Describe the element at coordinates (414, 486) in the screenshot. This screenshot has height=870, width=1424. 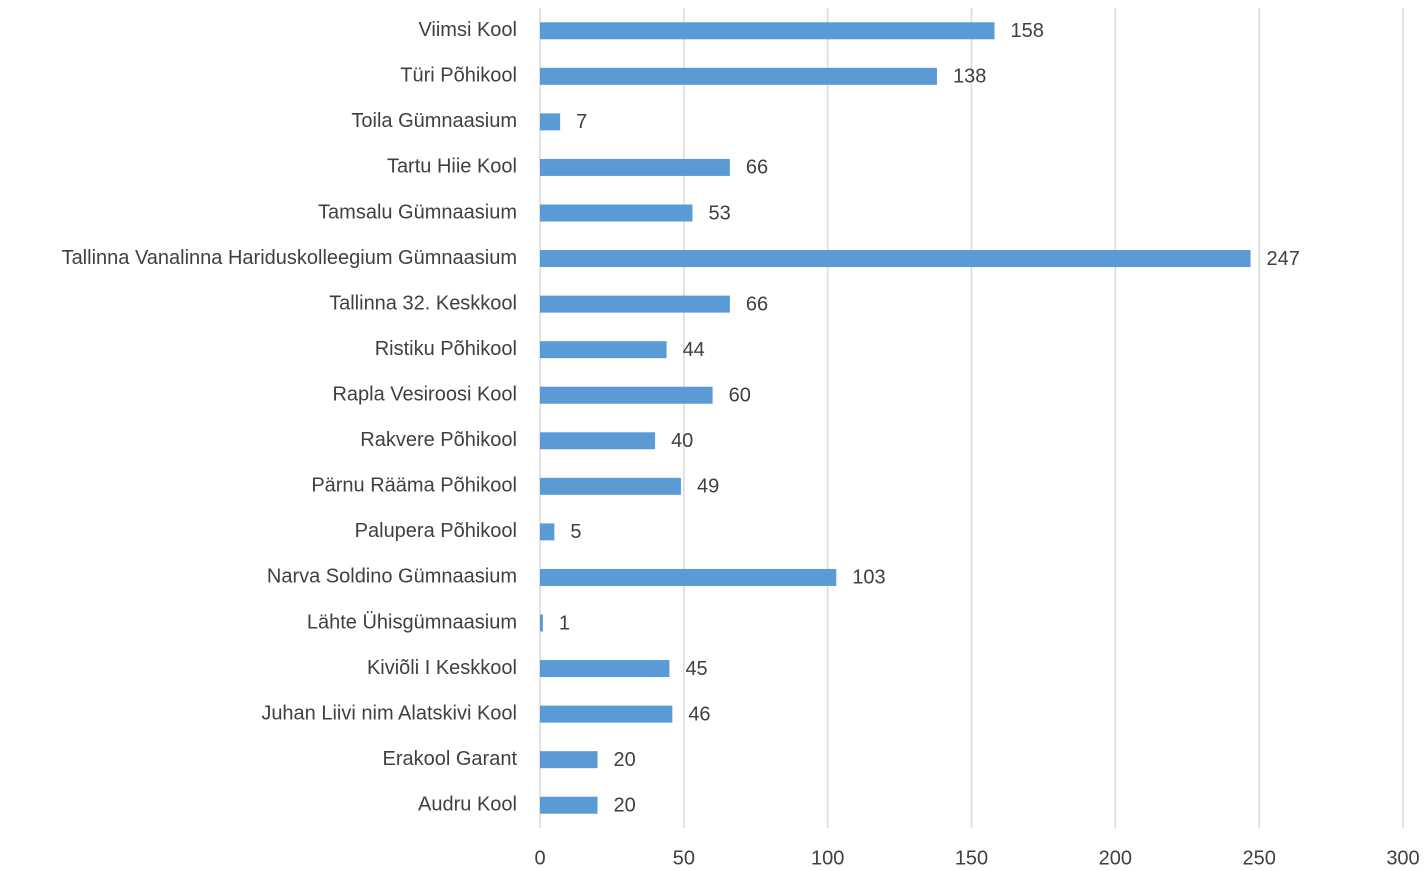
I see `y-tick-label: Pärnu Rääma Põhikool` at that location.